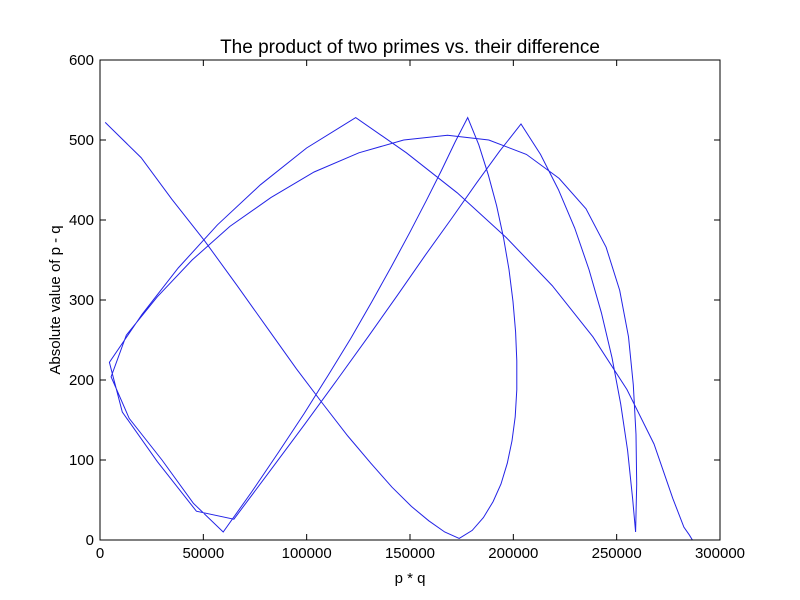 The width and height of the screenshot is (800, 600). Describe the element at coordinates (81, 460) in the screenshot. I see `y-tick-label: 100` at that location.